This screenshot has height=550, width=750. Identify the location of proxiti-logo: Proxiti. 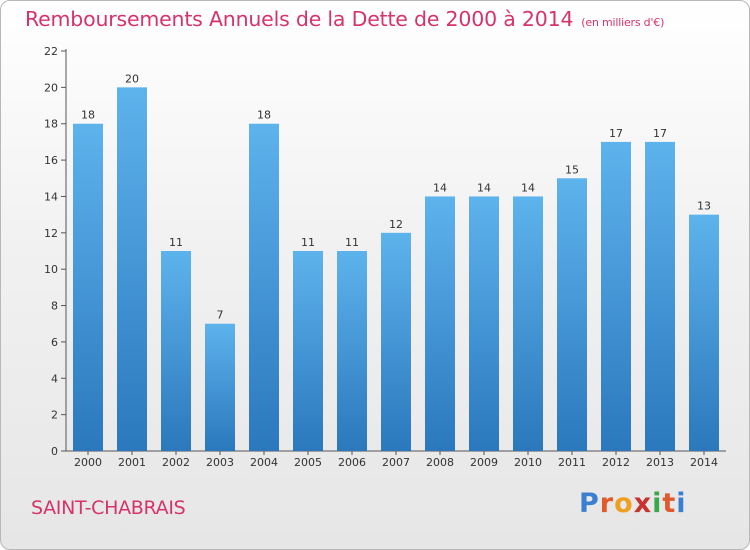
(633, 503).